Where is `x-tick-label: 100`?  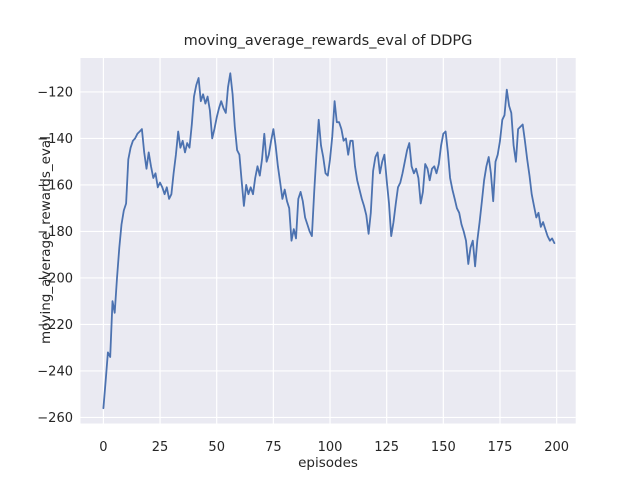
x-tick-label: 100 is located at coordinates (330, 447).